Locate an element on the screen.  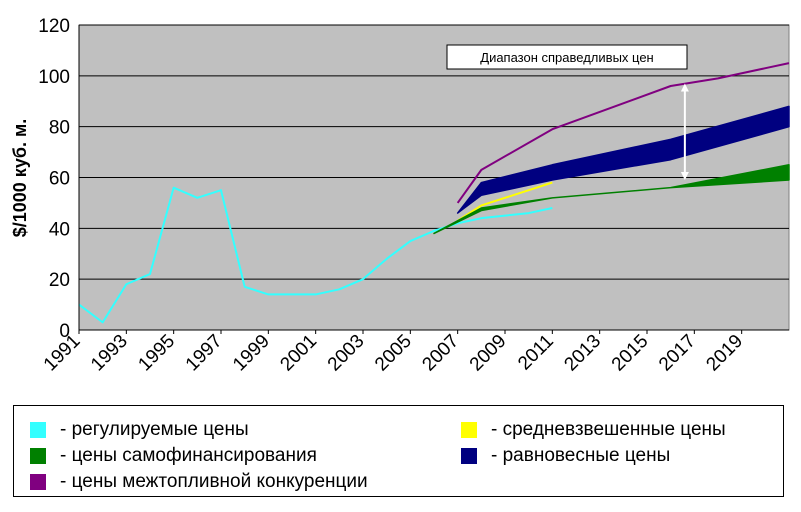
annotation-text: Диапазон справедливых цен is located at coordinates (566, 57).